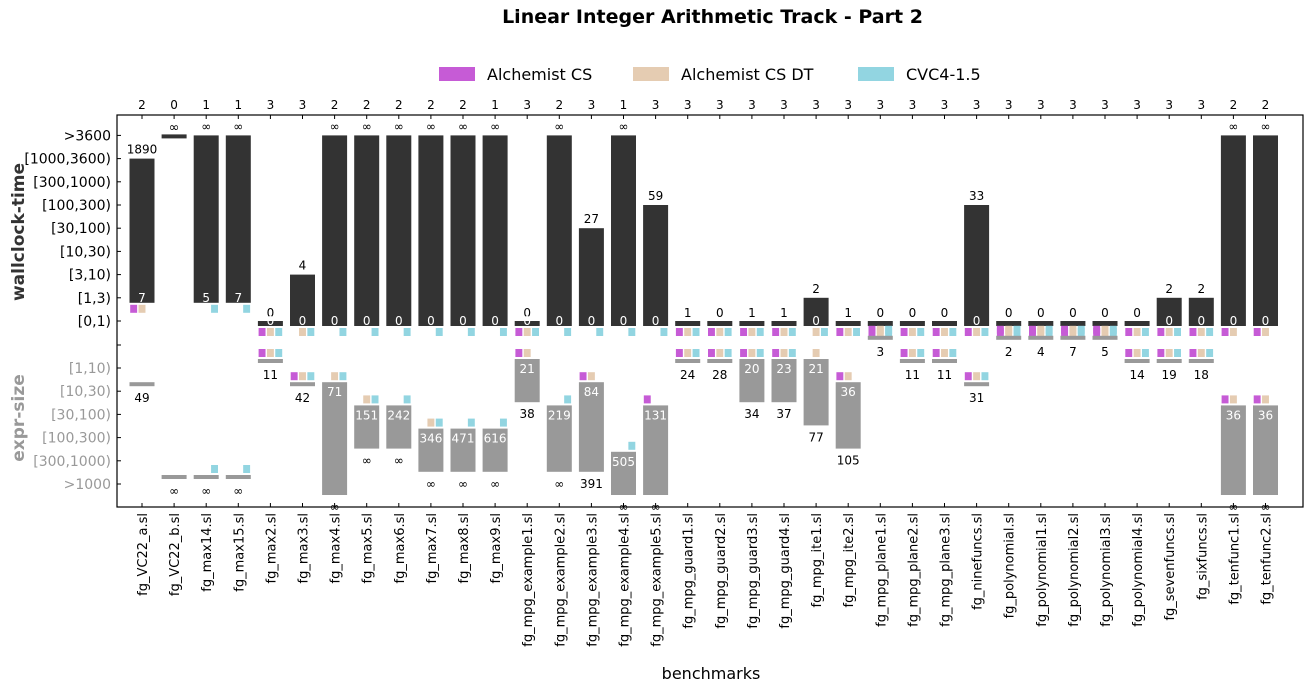 This screenshot has width=1315, height=693. I want to click on category-label: fg_tenfunc1.sl, so click(1234, 559).